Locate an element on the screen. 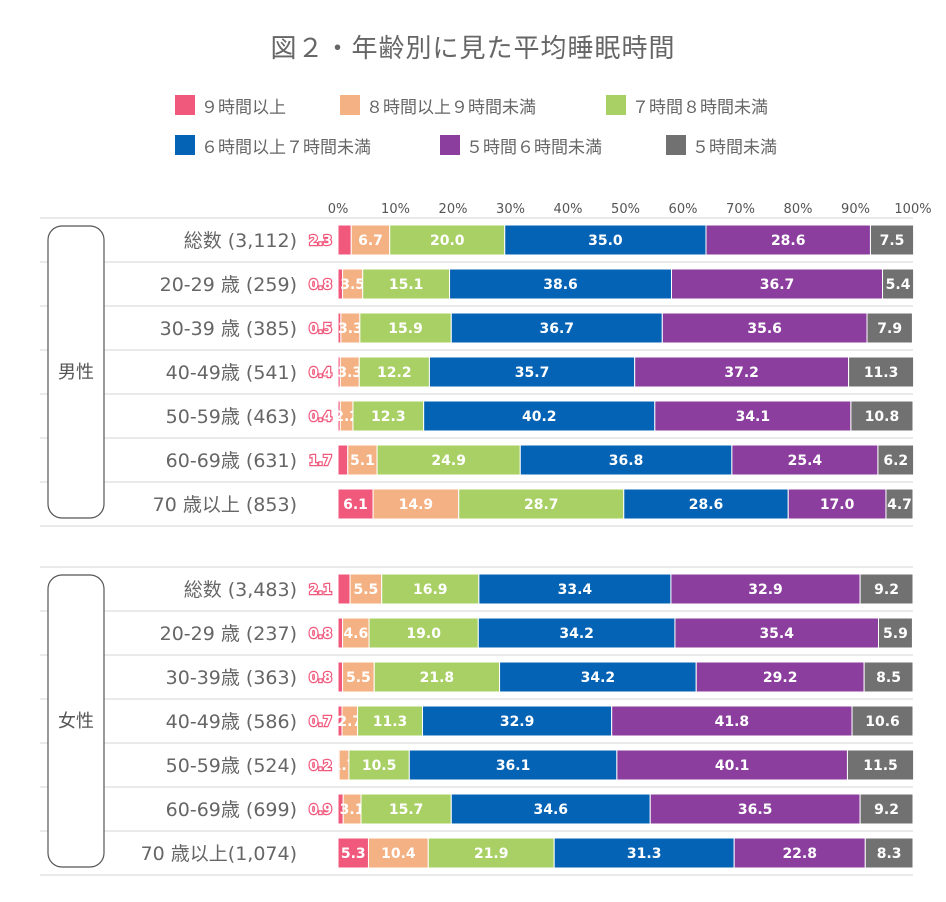  data-label: 4.7 is located at coordinates (899, 505).